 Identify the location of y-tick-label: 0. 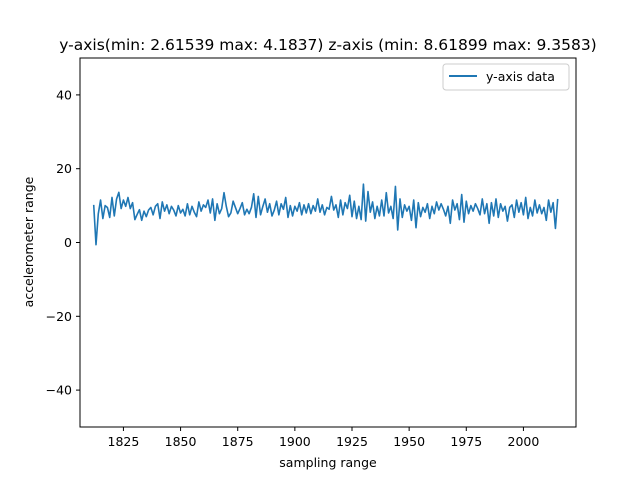
(68, 242).